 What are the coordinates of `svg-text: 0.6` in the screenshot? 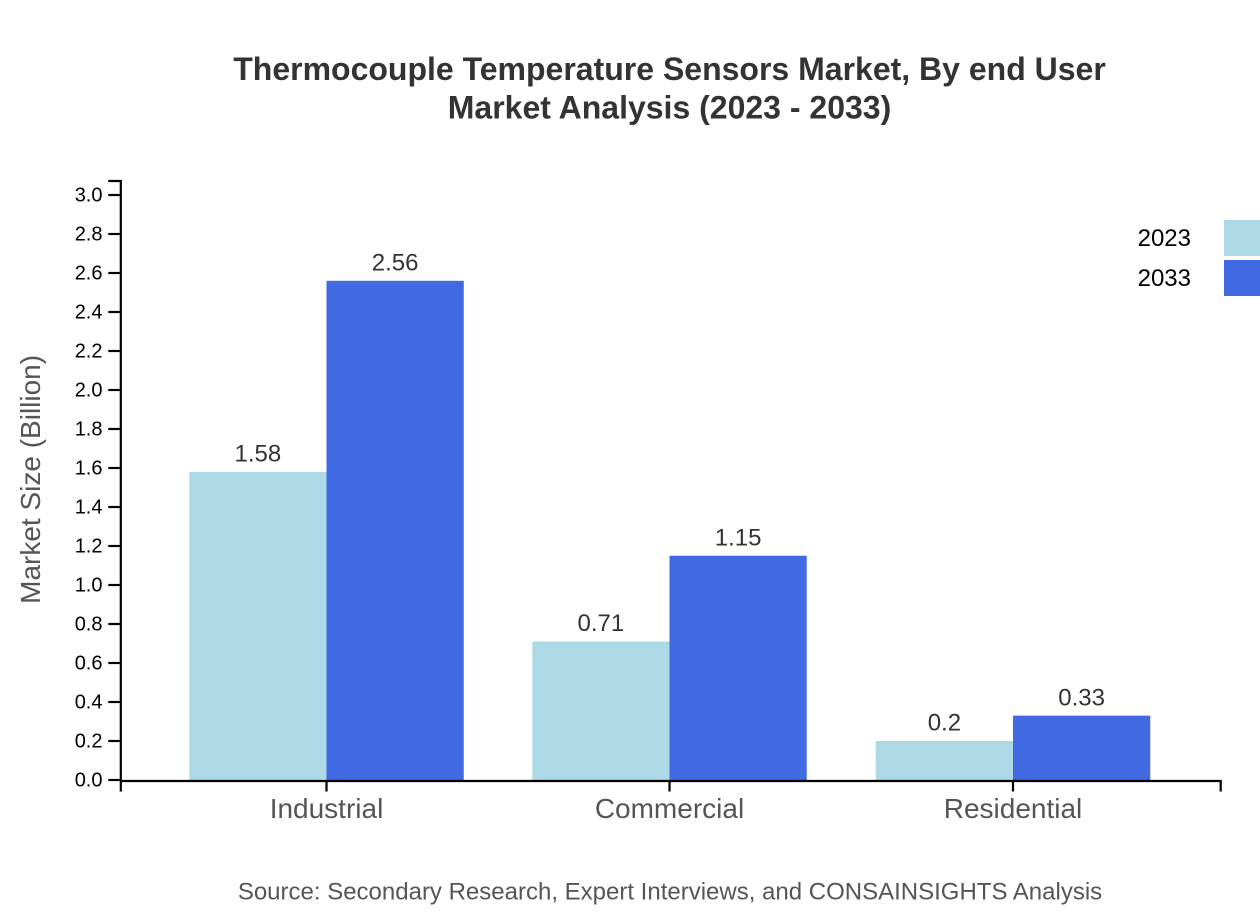 It's located at (89, 664).